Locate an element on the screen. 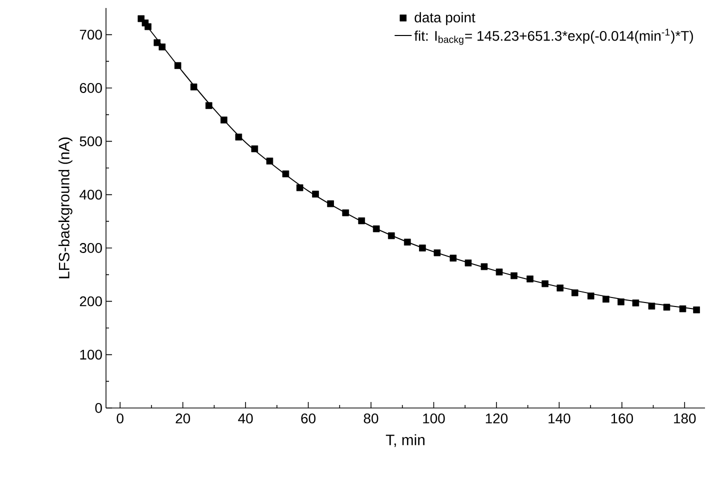 This screenshot has height=481, width=725. y-tick-label: 700 is located at coordinates (91, 35).